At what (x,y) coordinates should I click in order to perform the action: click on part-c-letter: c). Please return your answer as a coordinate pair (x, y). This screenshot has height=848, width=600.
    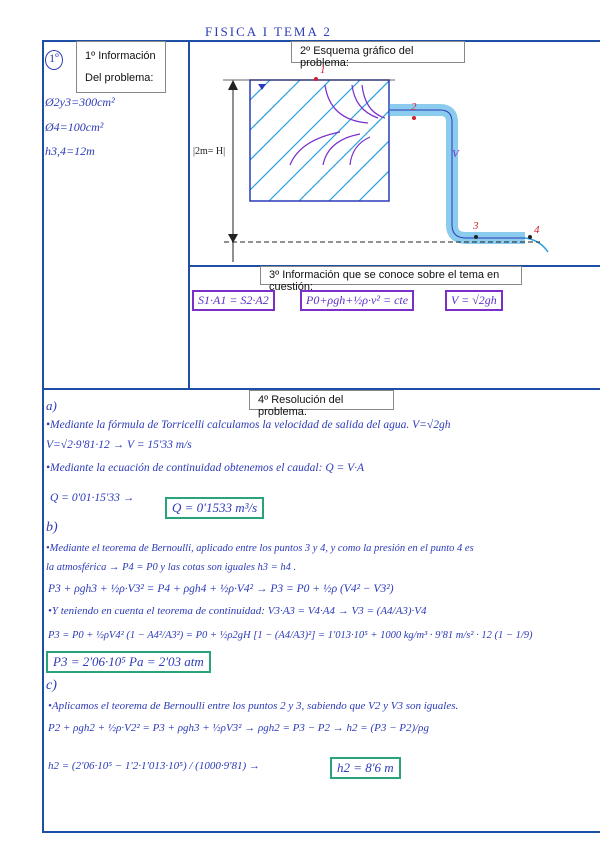
    Looking at the image, I should click on (51, 685).